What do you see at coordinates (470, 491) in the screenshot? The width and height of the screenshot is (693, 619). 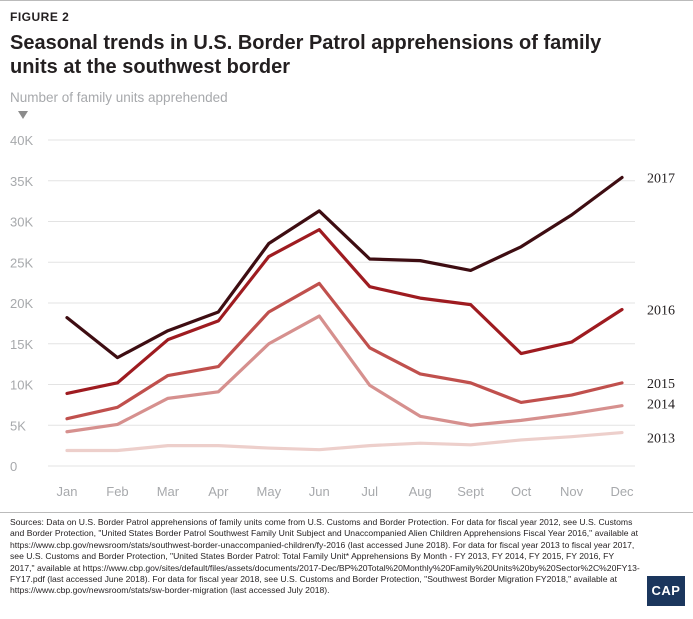 I see `x-tick-label: Sept` at bounding box center [470, 491].